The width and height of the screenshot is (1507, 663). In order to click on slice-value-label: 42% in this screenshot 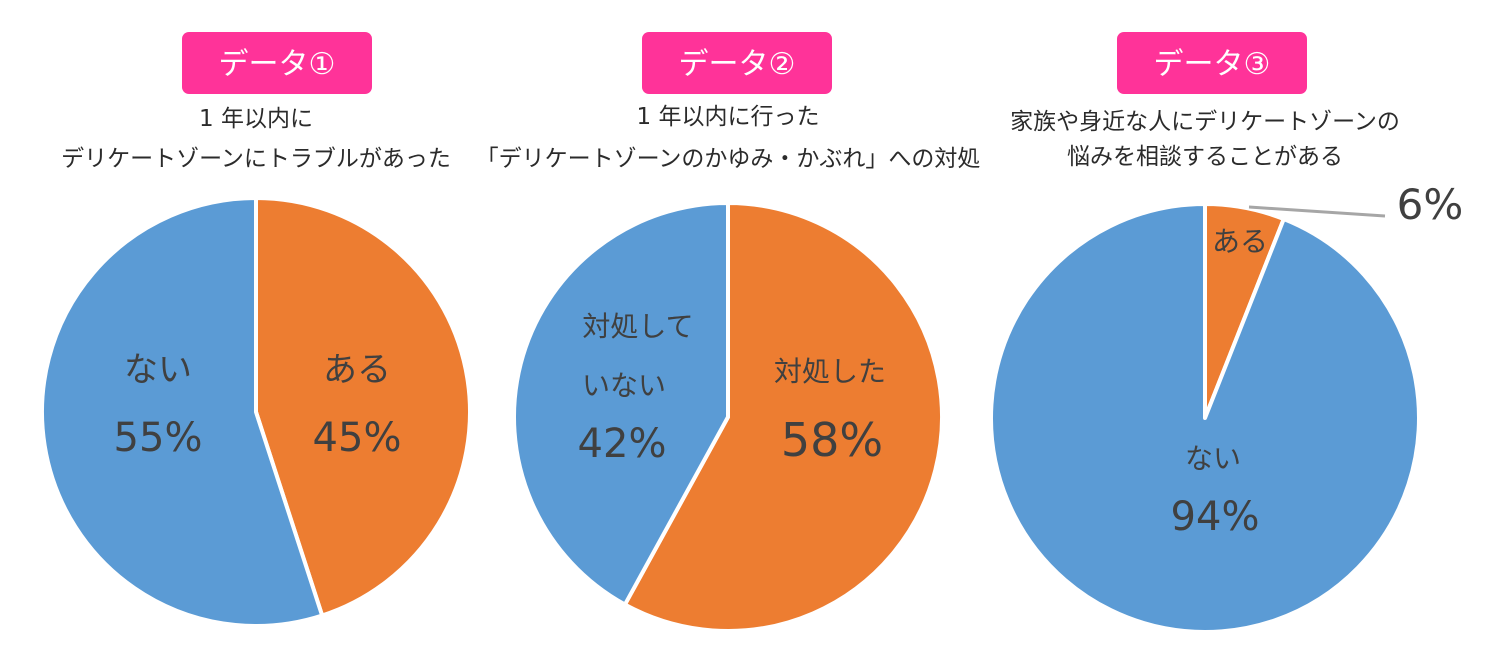, I will do `click(622, 444)`.